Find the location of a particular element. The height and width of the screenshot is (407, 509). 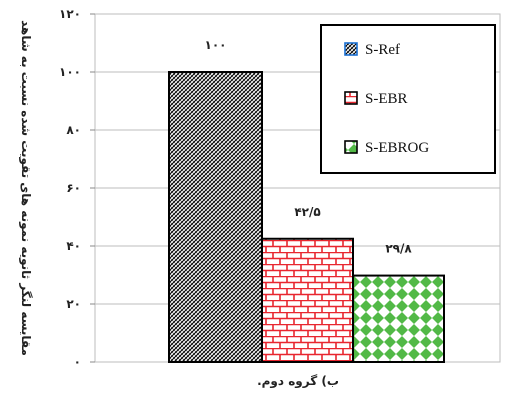

y-tick-label: ۲۰ is located at coordinates (73, 304).